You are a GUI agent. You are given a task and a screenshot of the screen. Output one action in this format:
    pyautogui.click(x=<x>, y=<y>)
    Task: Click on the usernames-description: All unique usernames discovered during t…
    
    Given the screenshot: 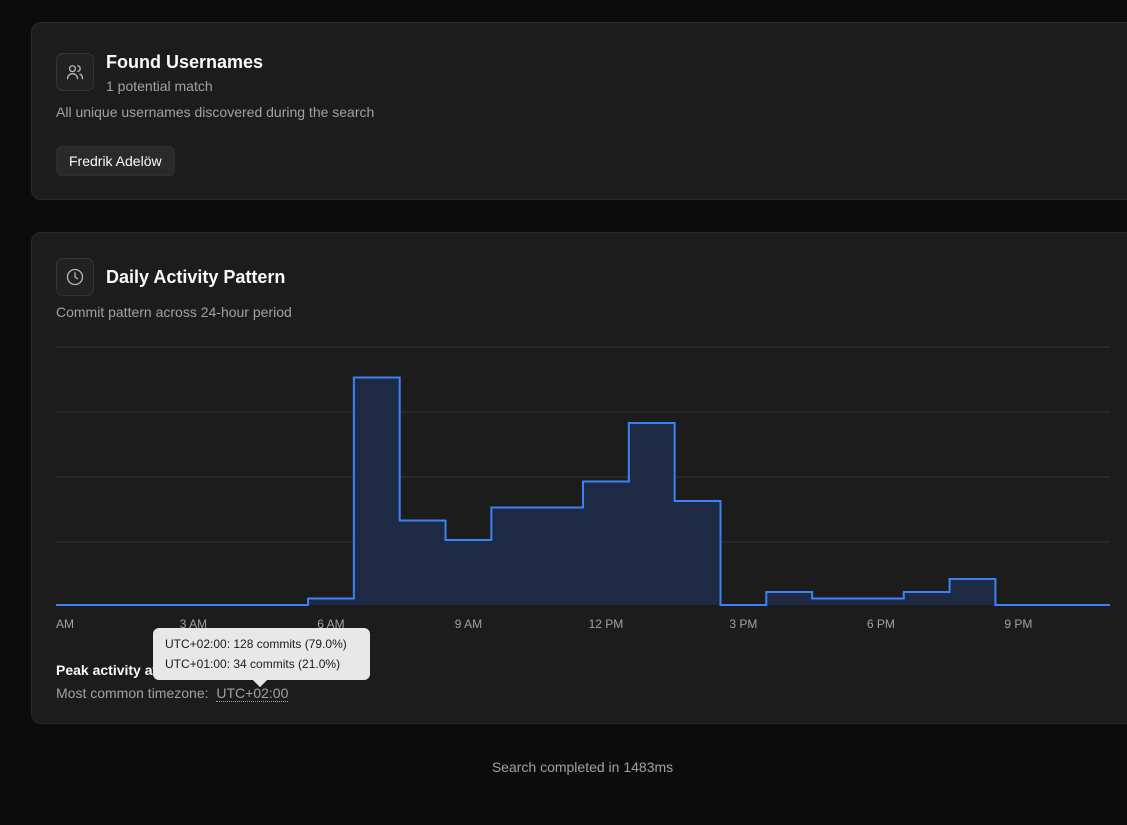 What is the action you would take?
    pyautogui.click(x=215, y=112)
    